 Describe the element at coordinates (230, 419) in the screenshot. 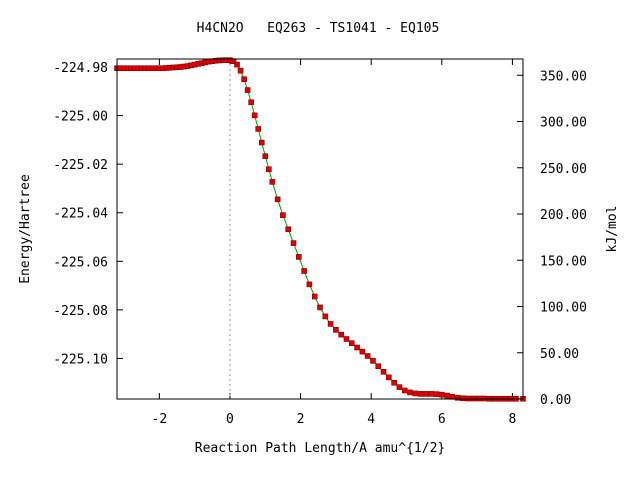

I see `x-tick-label: 0` at that location.